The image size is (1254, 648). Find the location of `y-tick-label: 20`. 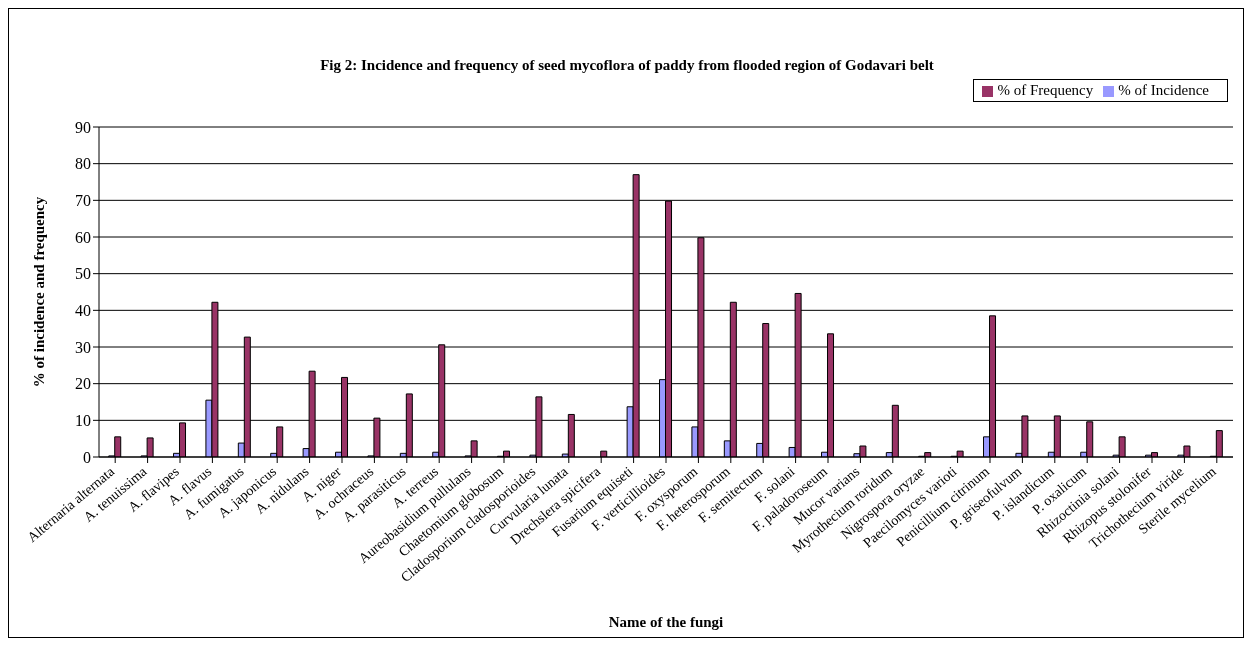

y-tick-label: 20 is located at coordinates (83, 384).